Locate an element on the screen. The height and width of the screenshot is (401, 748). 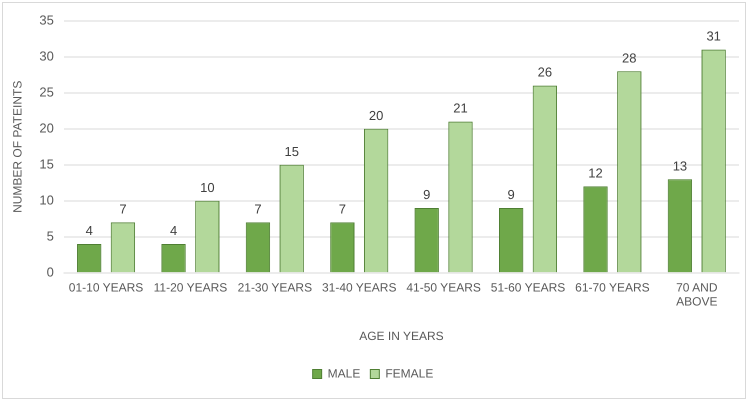
x-tick-label: 61-70 YEARS is located at coordinates (612, 287).